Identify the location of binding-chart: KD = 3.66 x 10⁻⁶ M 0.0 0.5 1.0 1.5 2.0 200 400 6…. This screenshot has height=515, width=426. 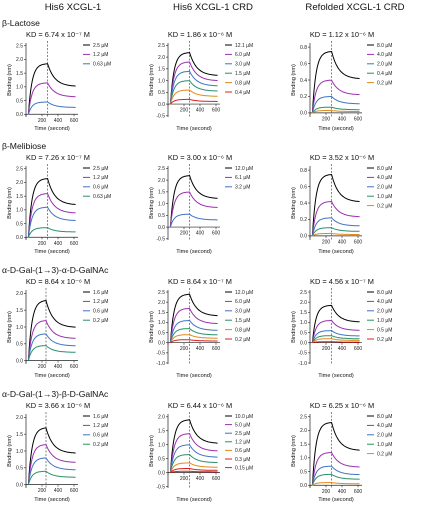
(57, 452).